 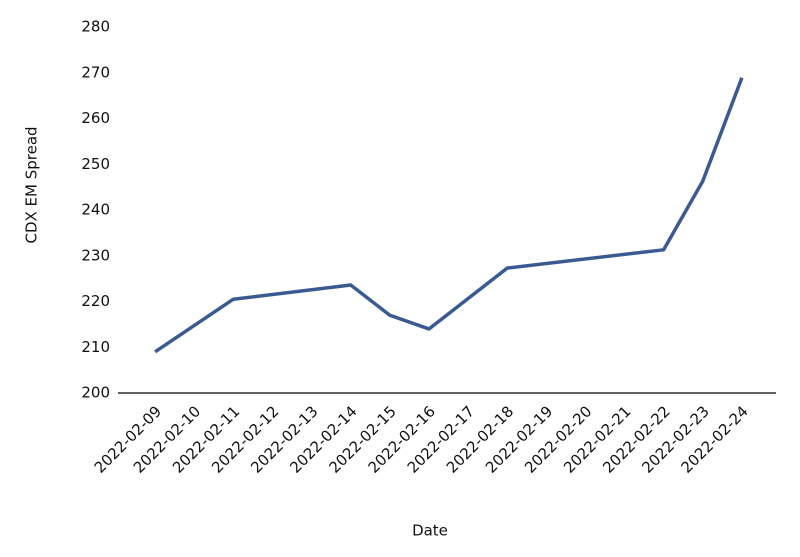 What do you see at coordinates (95, 27) in the screenshot?
I see `y-tick-label: 280` at bounding box center [95, 27].